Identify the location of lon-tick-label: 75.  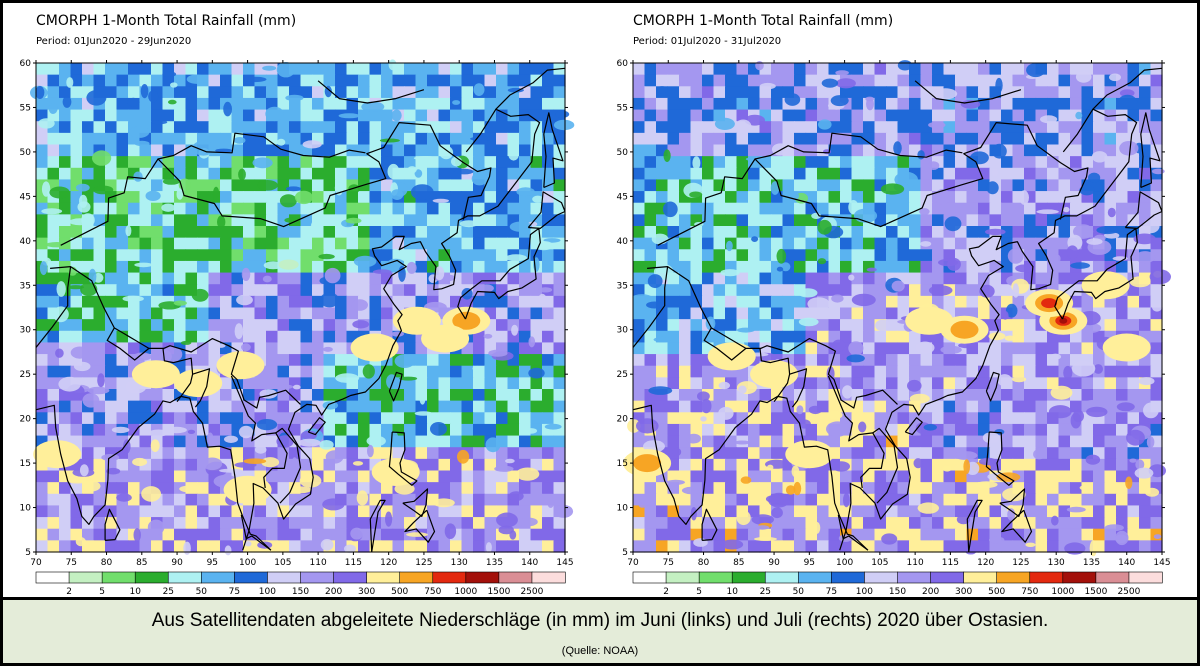
(71, 563).